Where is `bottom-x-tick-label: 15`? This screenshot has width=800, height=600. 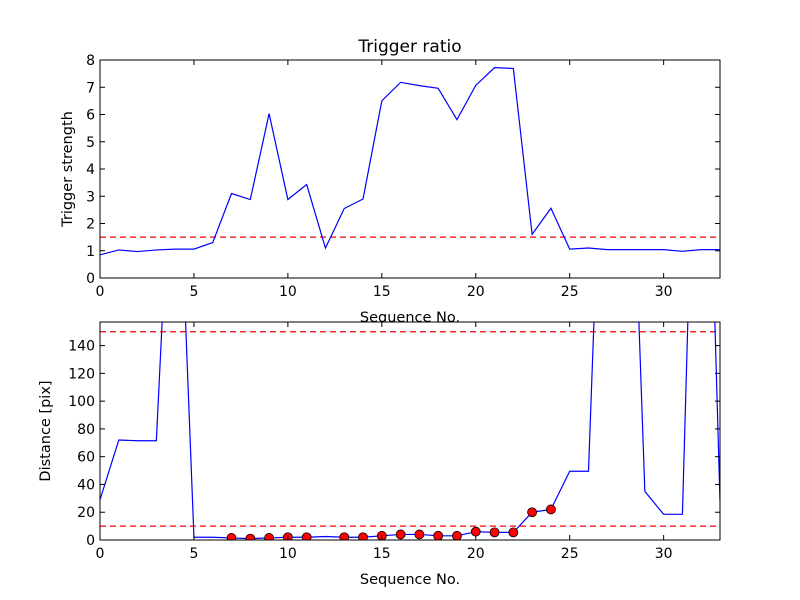 bottom-x-tick-label: 15 is located at coordinates (382, 554).